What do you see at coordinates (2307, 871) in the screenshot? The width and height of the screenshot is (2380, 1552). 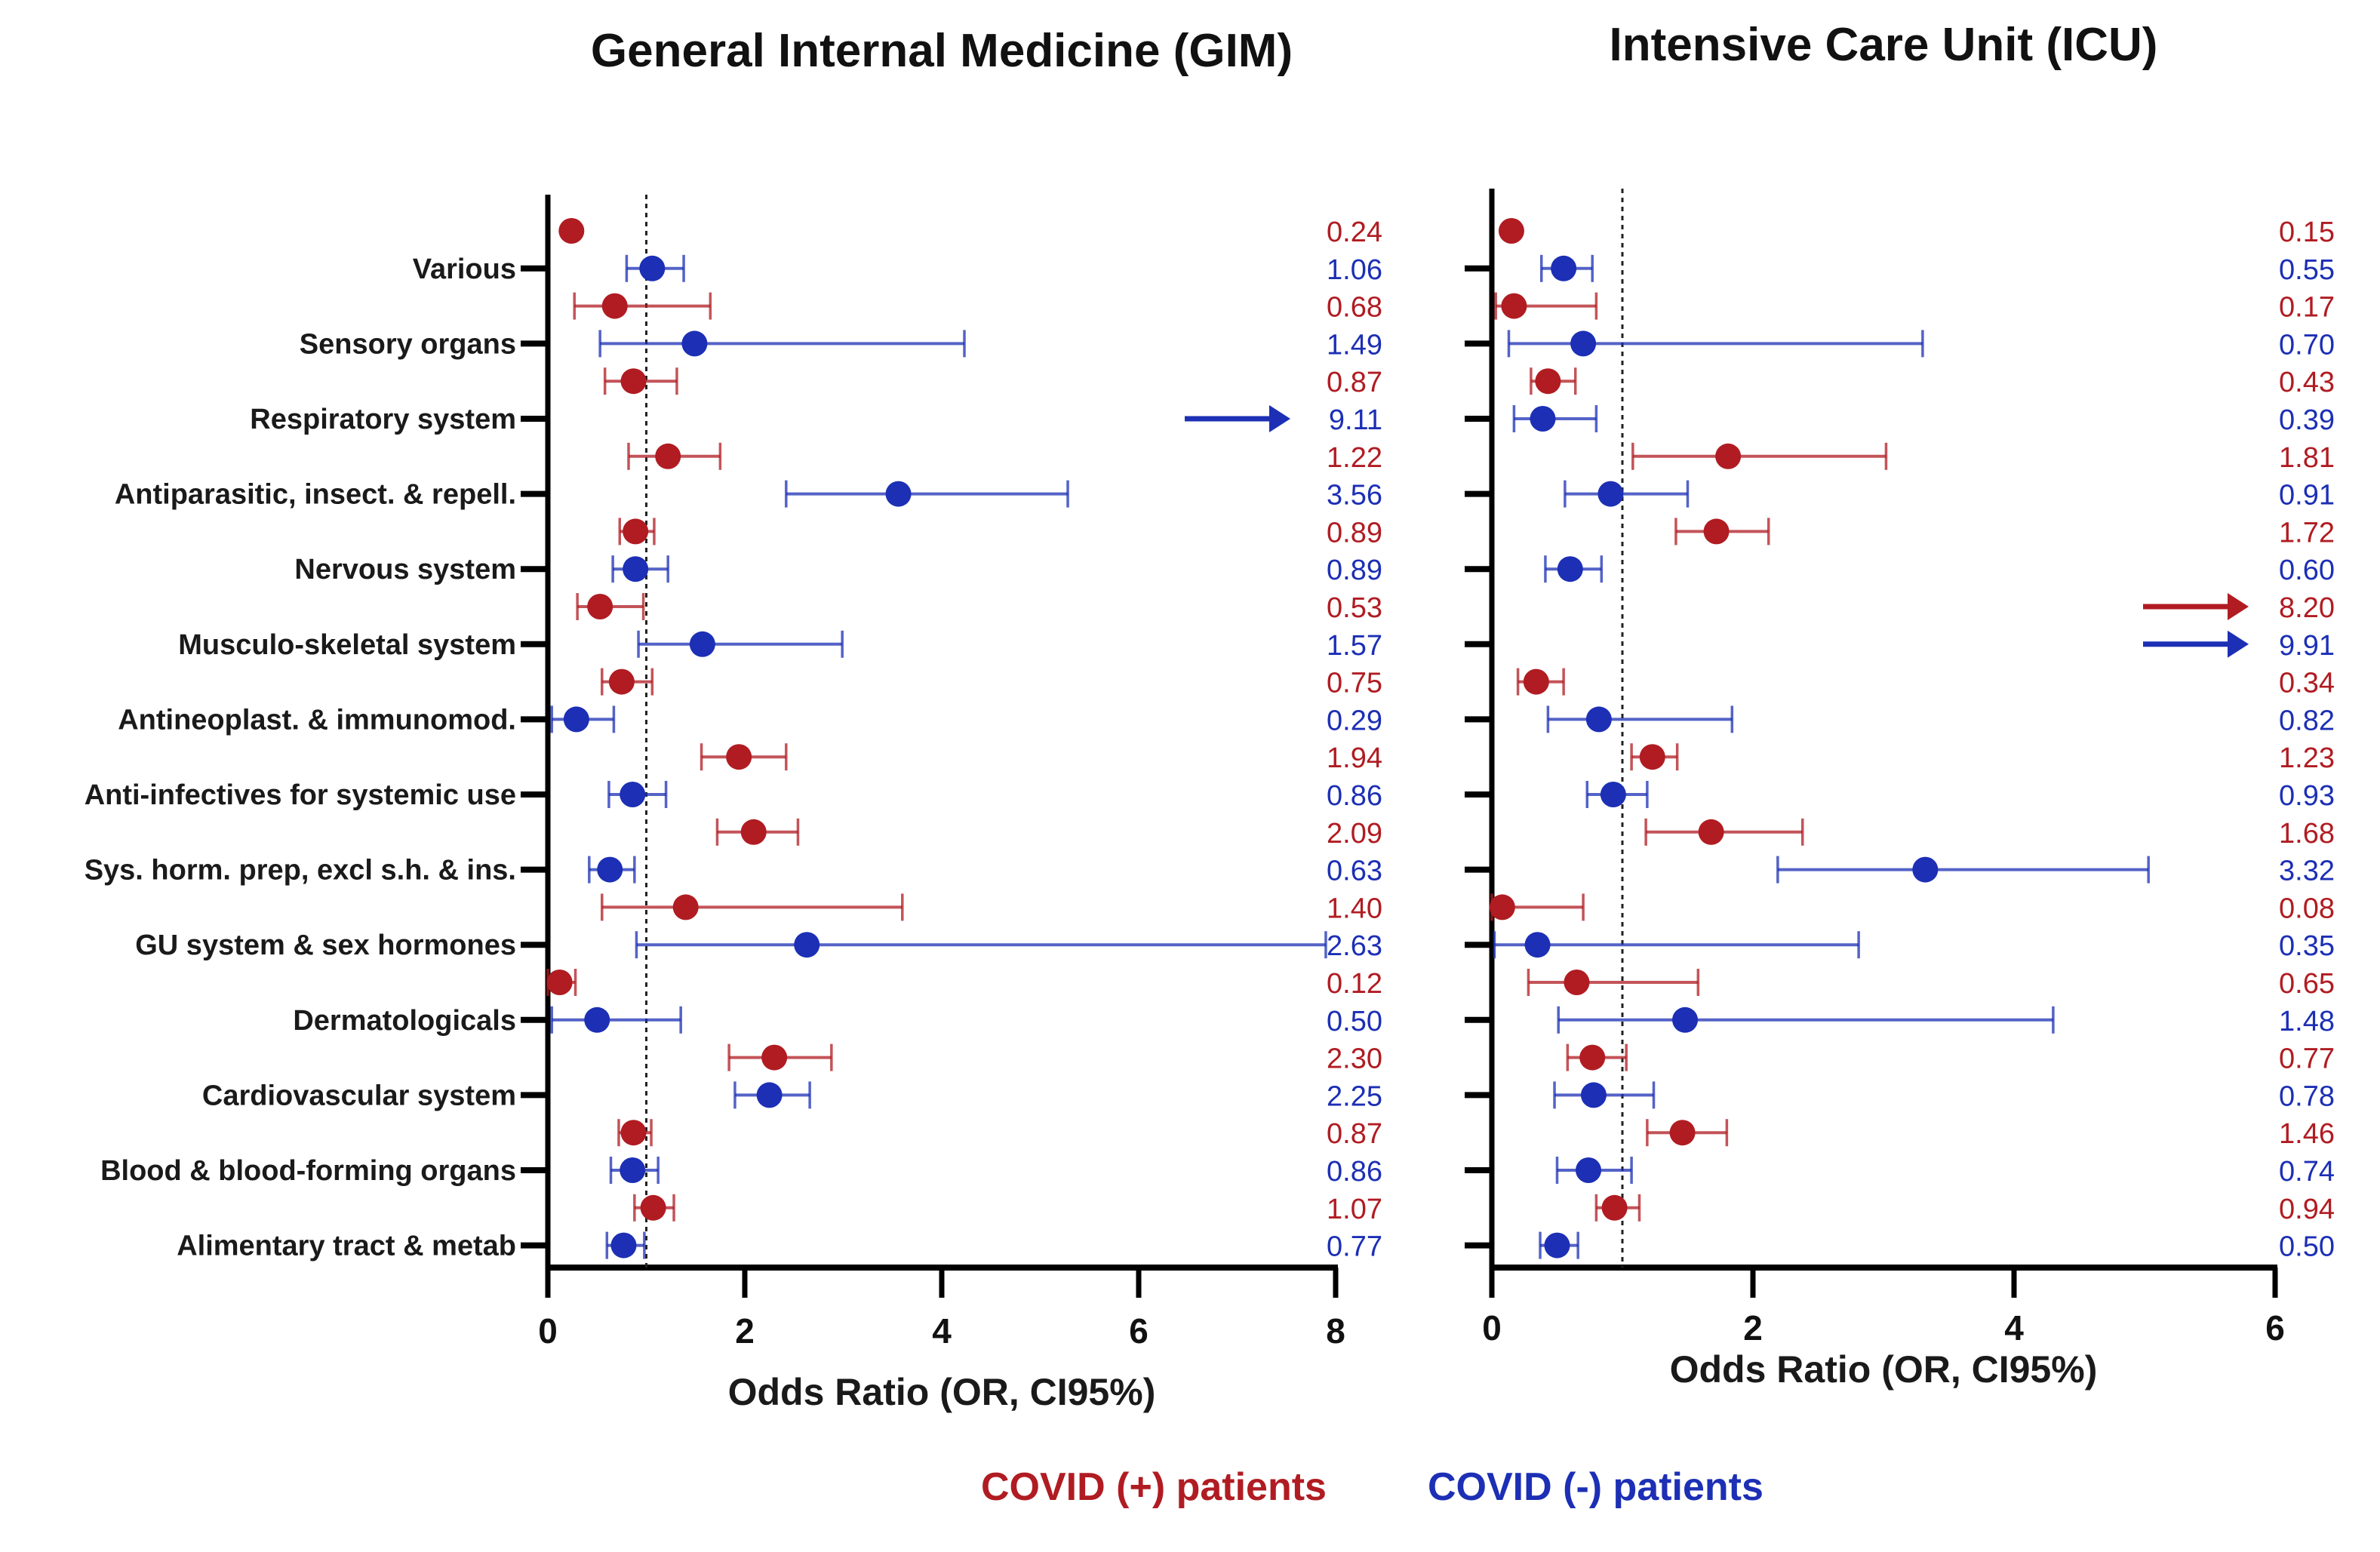 I see `value-label: 3.32` at bounding box center [2307, 871].